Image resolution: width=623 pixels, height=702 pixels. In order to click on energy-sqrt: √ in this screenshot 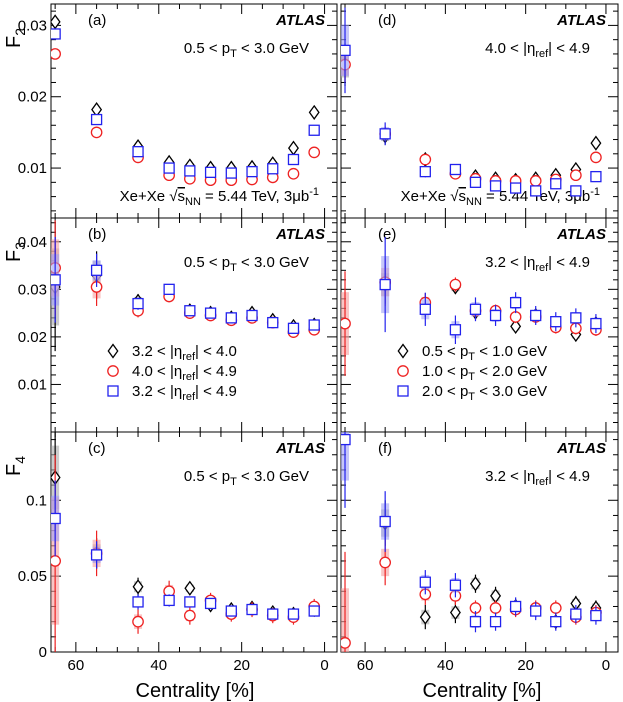, I will do `click(173, 196)`.